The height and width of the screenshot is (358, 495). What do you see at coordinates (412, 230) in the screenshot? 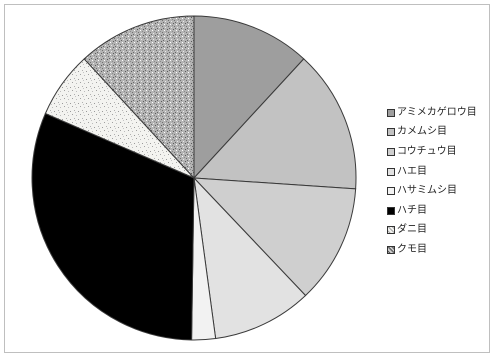
I see `legend-label: ダニ目` at bounding box center [412, 230].